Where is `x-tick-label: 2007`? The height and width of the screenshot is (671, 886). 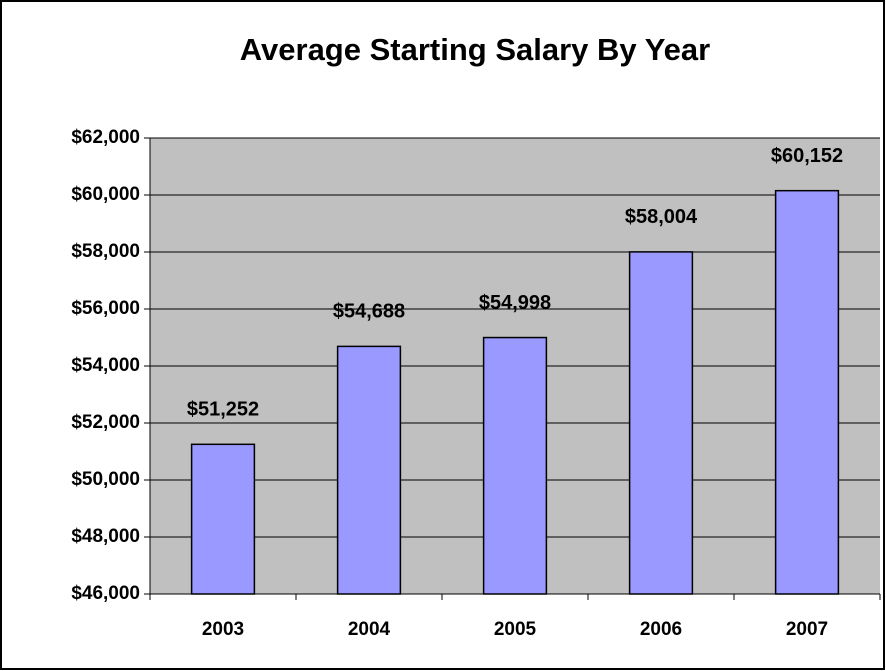 x-tick-label: 2007 is located at coordinates (807, 629).